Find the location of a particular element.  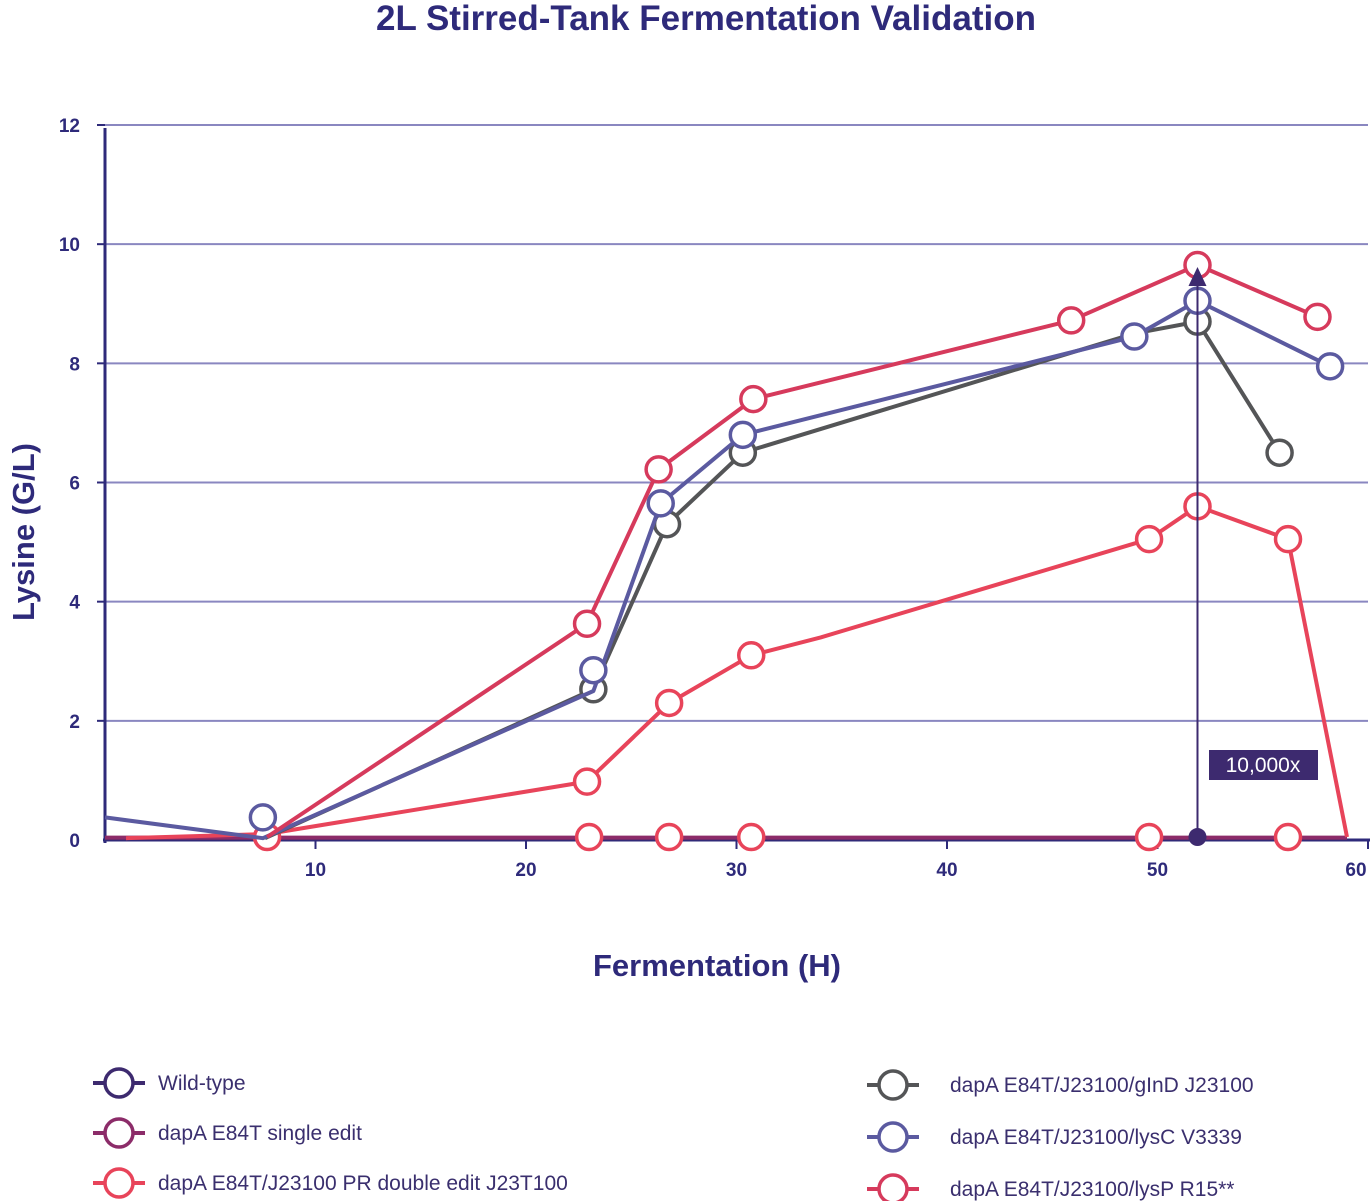

legend-label: dapA E84T/J23100/gInD J23100 is located at coordinates (1102, 1085).